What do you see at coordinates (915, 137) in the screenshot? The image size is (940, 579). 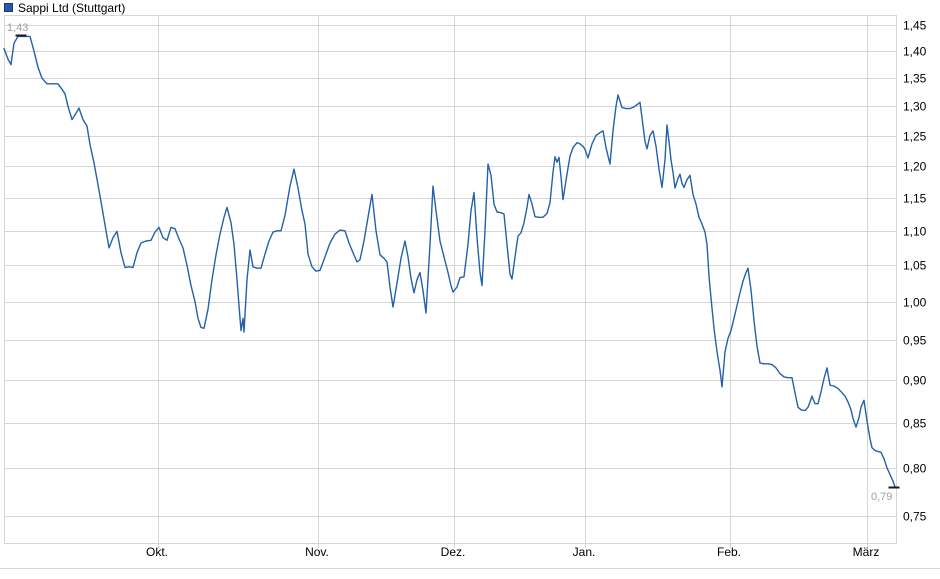 I see `y-tick-label: 1,25` at bounding box center [915, 137].